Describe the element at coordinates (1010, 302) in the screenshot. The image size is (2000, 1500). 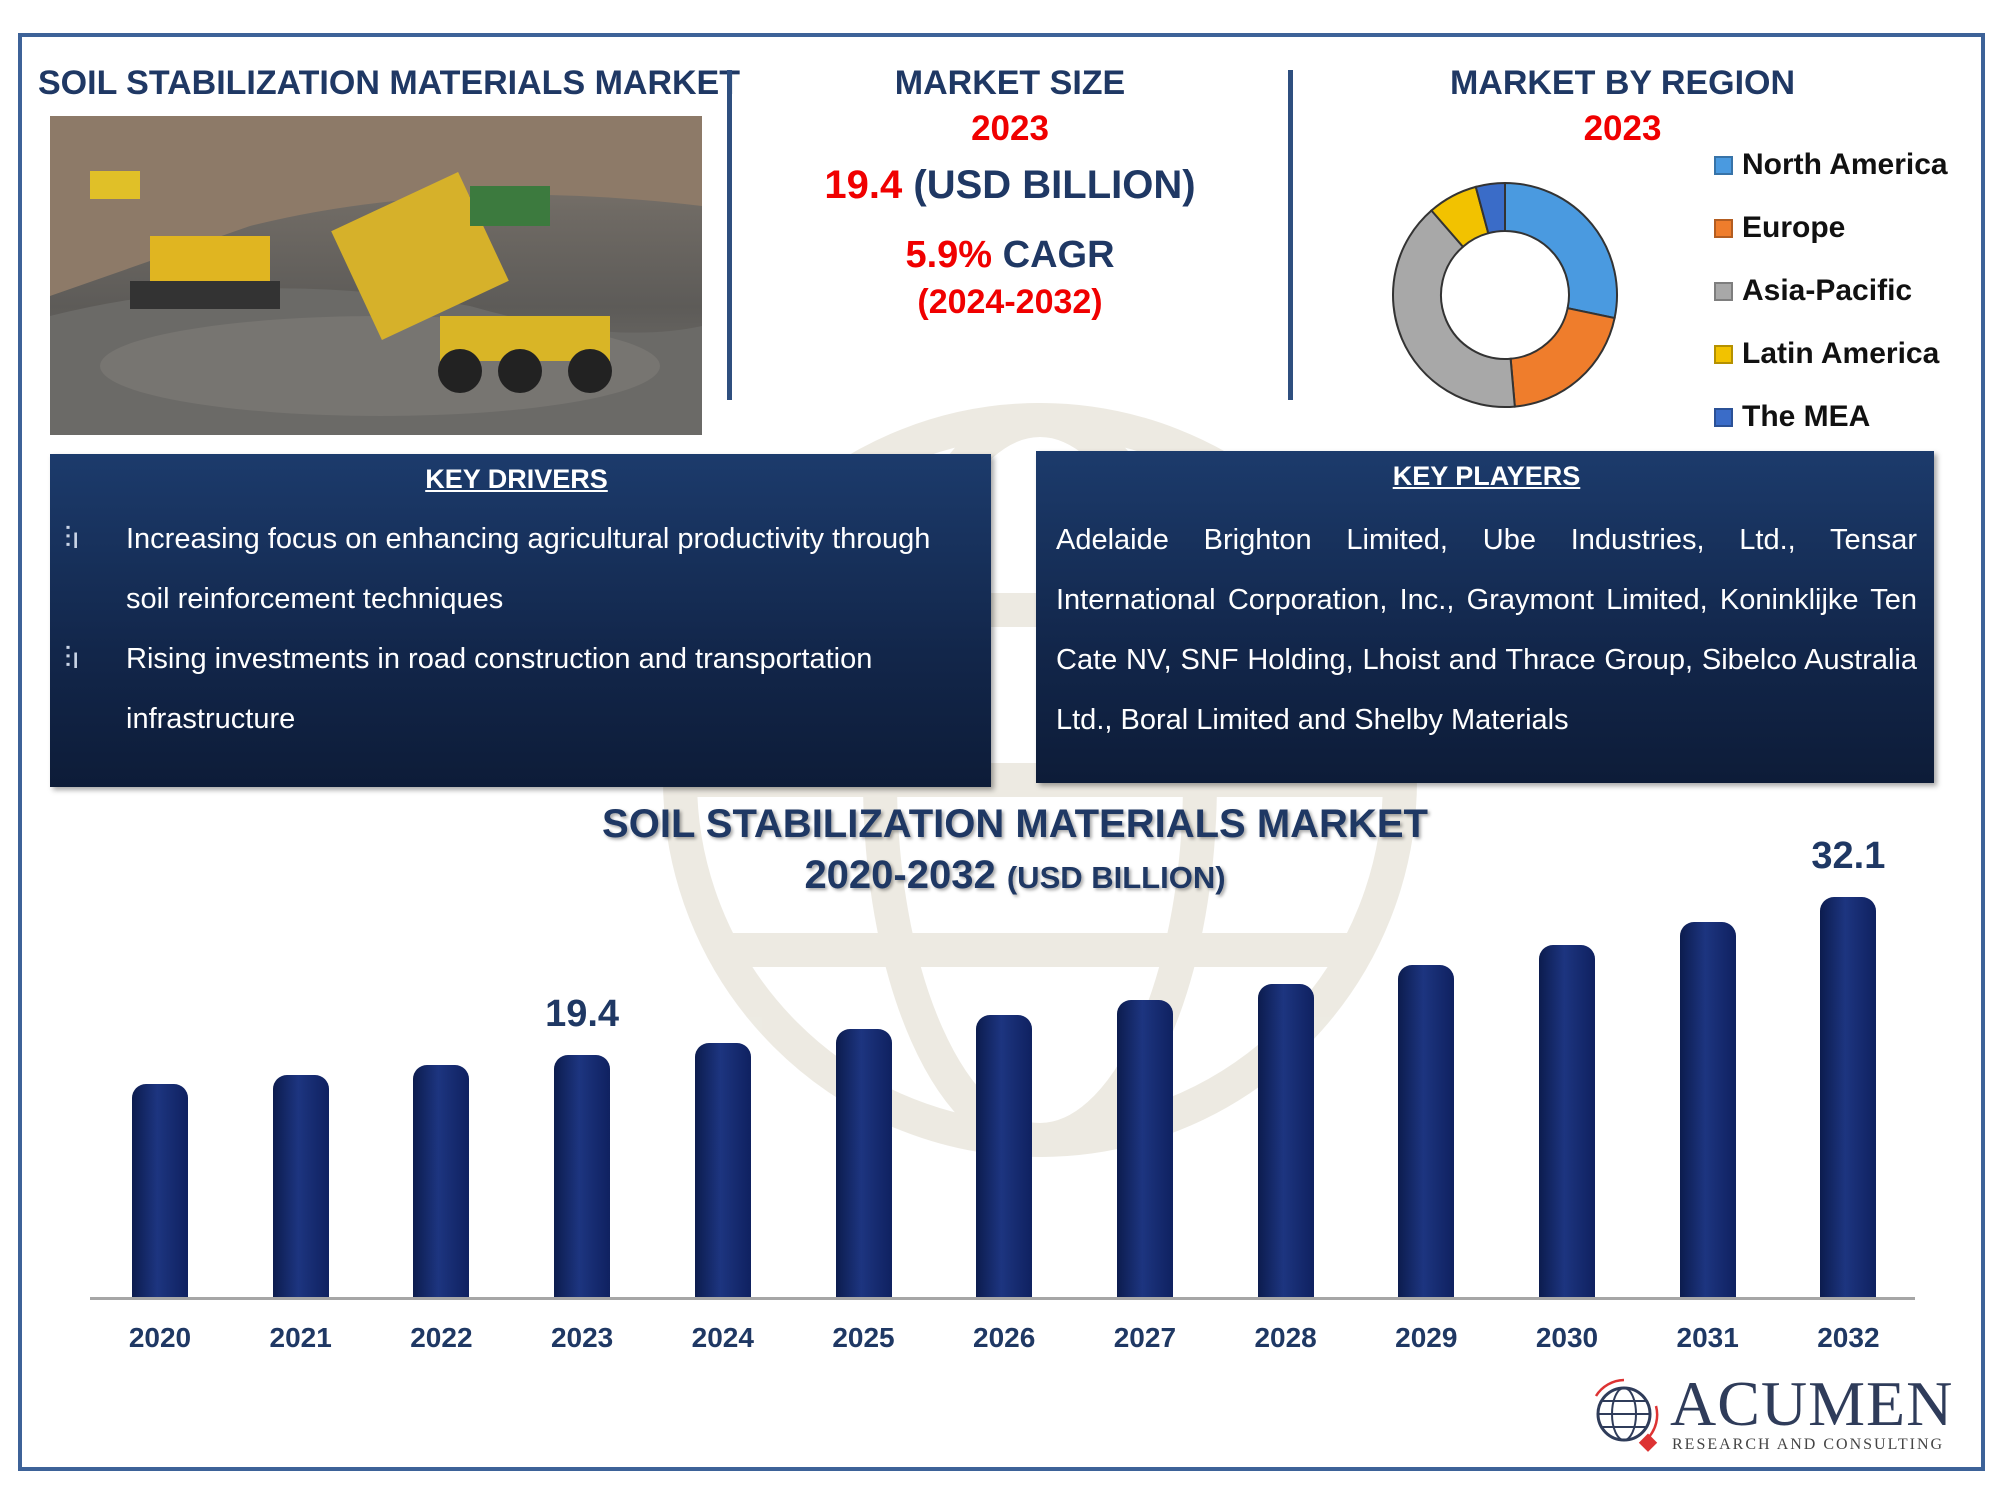
I see `cagr-period: (2024-2032)` at that location.